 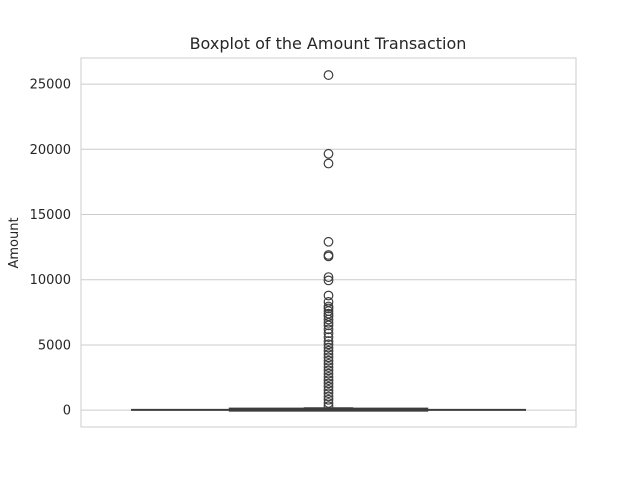 What do you see at coordinates (67, 411) in the screenshot?
I see `y-tick-label: 0` at bounding box center [67, 411].